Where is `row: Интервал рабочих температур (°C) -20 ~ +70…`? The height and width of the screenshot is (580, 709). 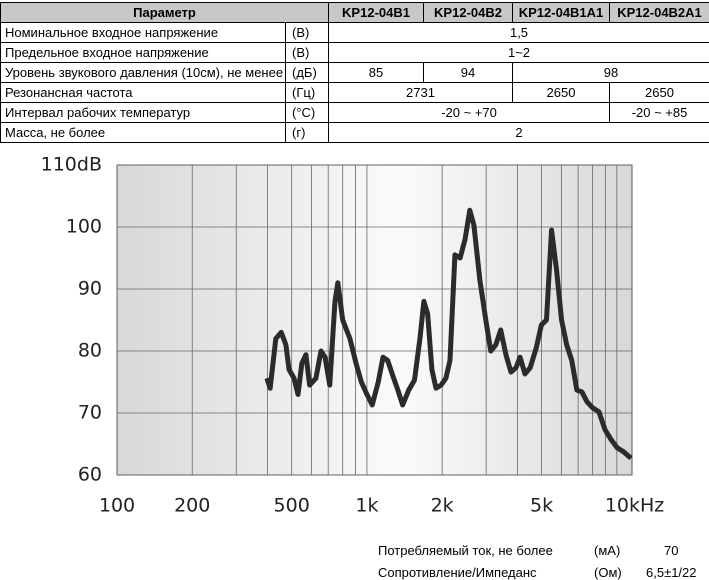 row: Интервал рабочих температур (°C) -20 ~ +70… is located at coordinates (354, 112).